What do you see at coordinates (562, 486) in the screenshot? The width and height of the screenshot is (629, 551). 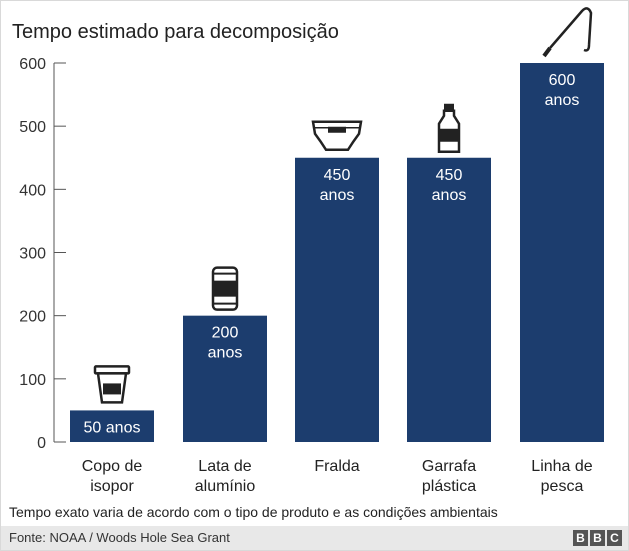 I see `x-category-label: pesca` at bounding box center [562, 486].